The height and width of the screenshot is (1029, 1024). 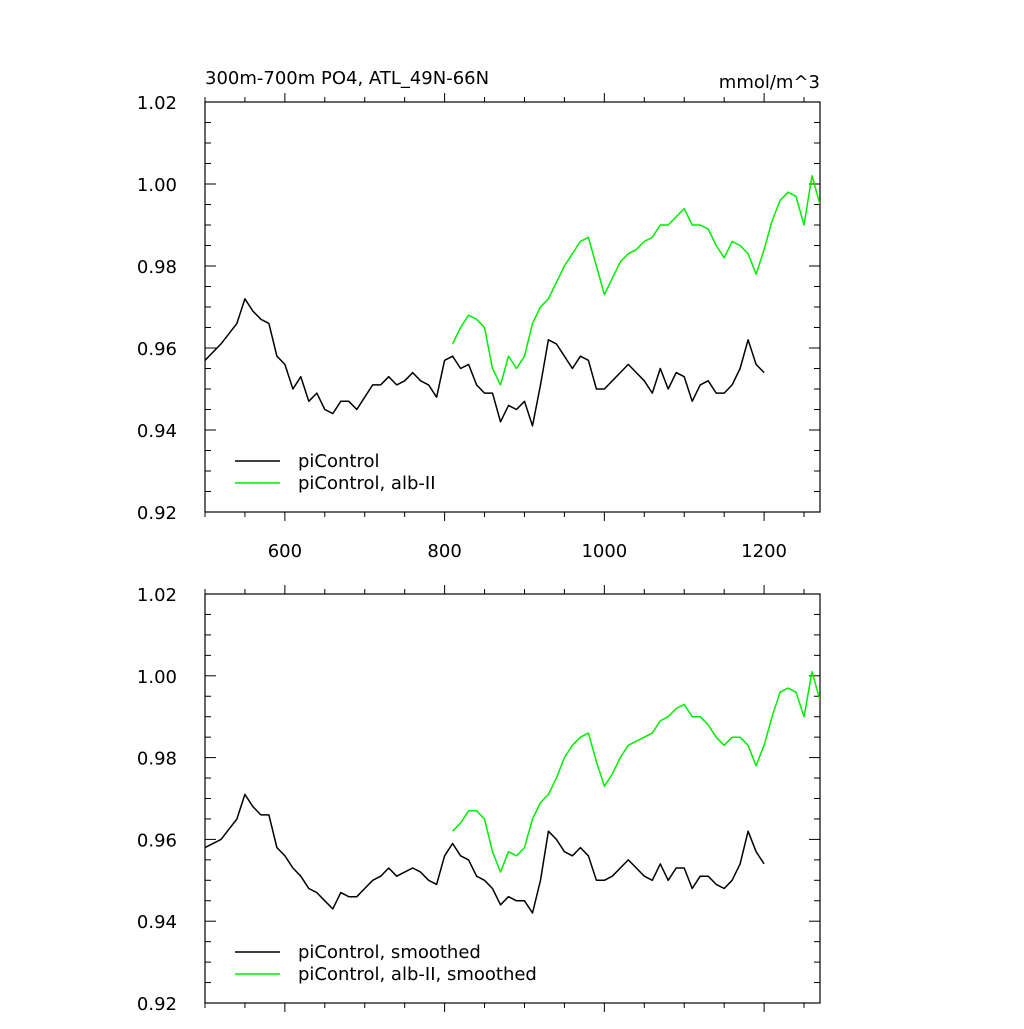 I want to click on chart-title: 300m-700m PO4, ATL_49N-66N, so click(x=347, y=78).